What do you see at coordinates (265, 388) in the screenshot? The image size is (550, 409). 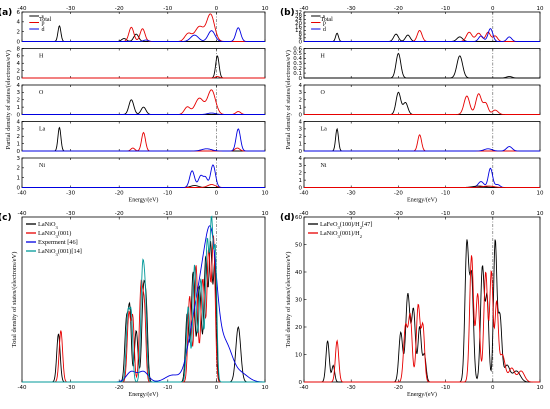 I see `x-tick-label: 10` at bounding box center [265, 388].